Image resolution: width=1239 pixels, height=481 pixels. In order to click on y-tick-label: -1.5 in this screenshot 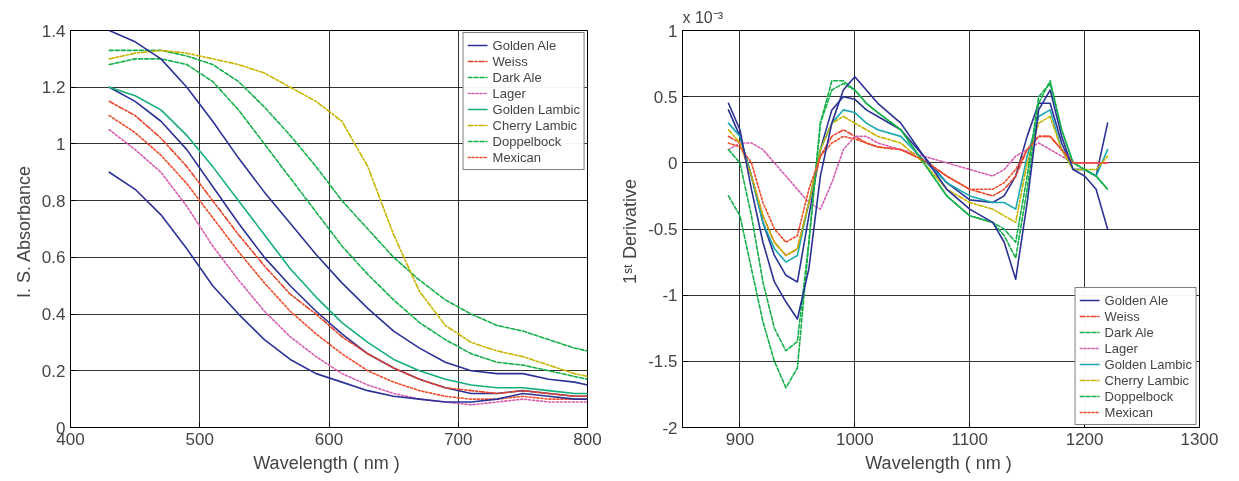, I will do `click(663, 362)`.